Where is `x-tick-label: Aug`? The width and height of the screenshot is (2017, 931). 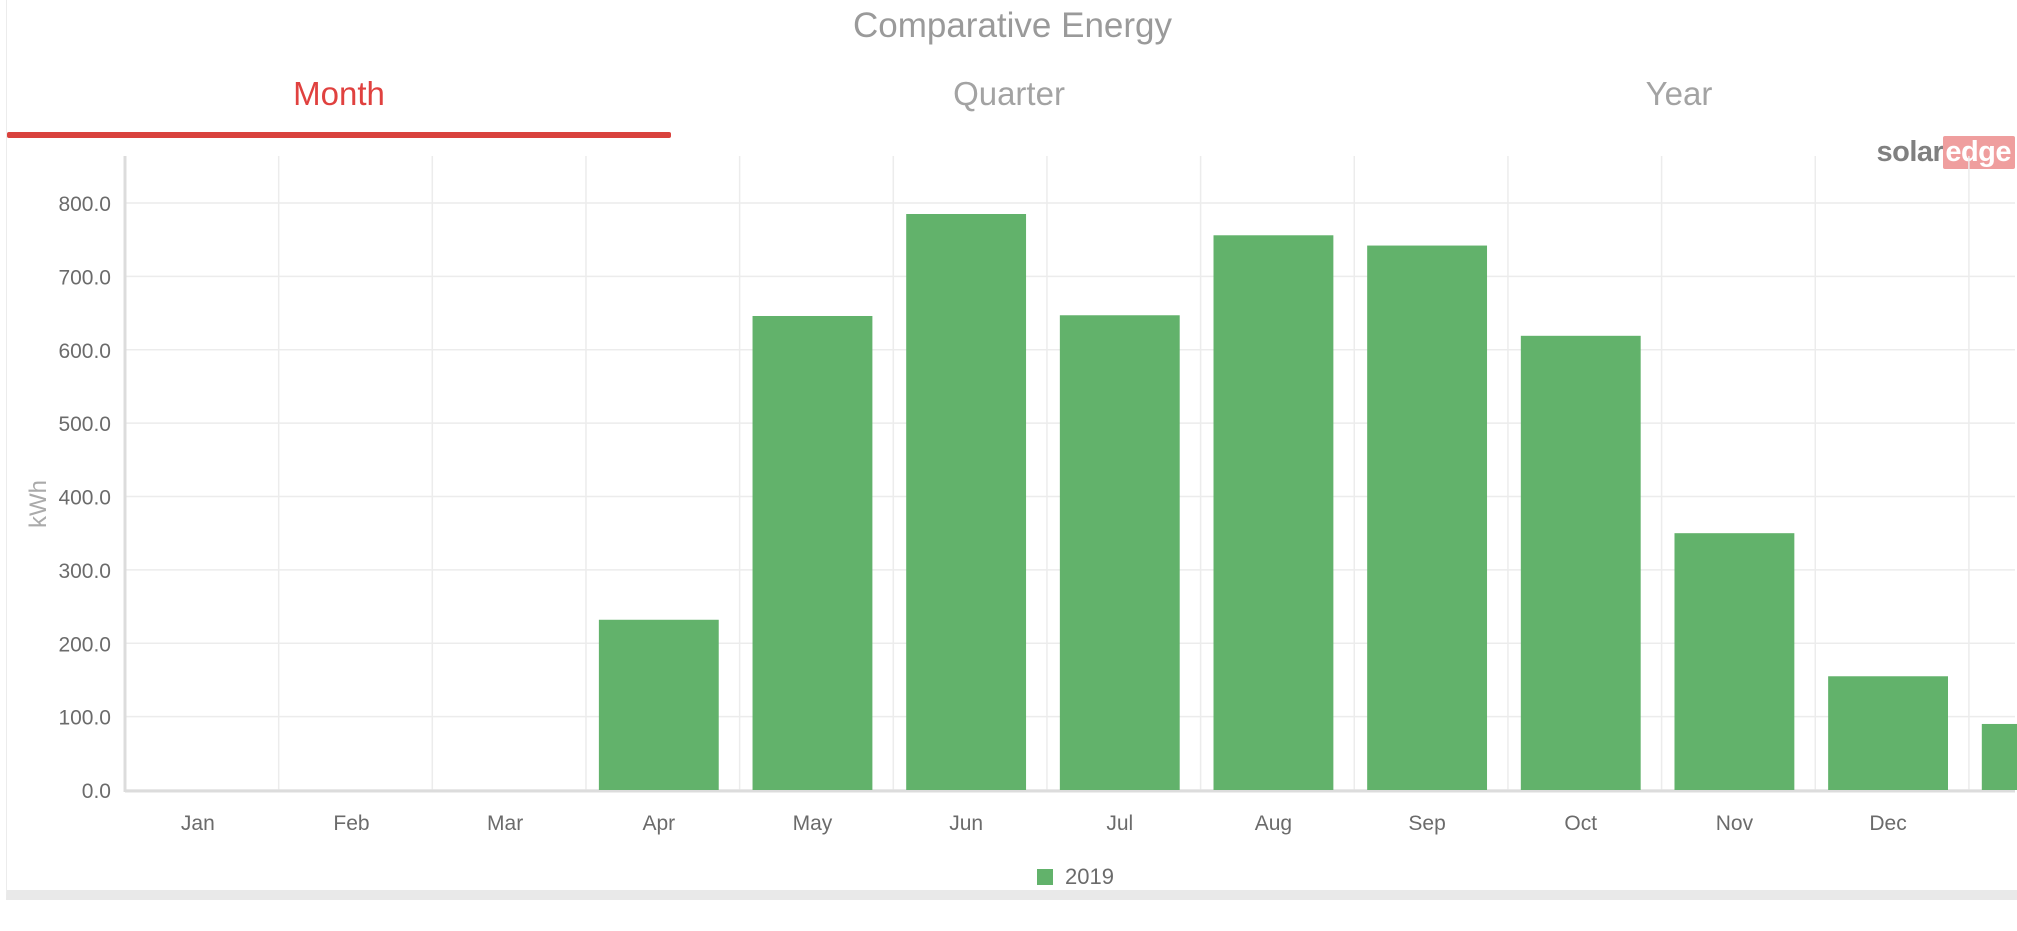
x-tick-label: Aug is located at coordinates (1273, 823).